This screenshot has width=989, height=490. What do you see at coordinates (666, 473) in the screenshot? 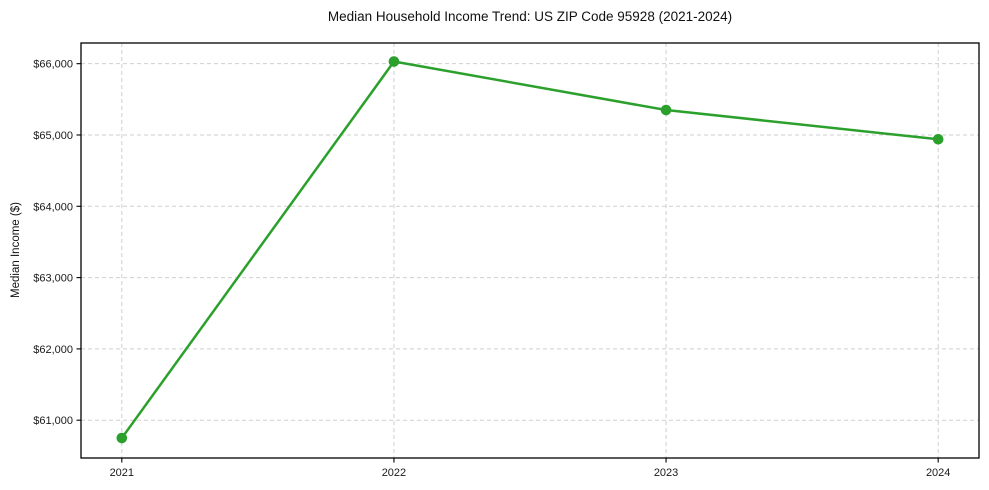
I see `x-tick-label: 2023` at bounding box center [666, 473].